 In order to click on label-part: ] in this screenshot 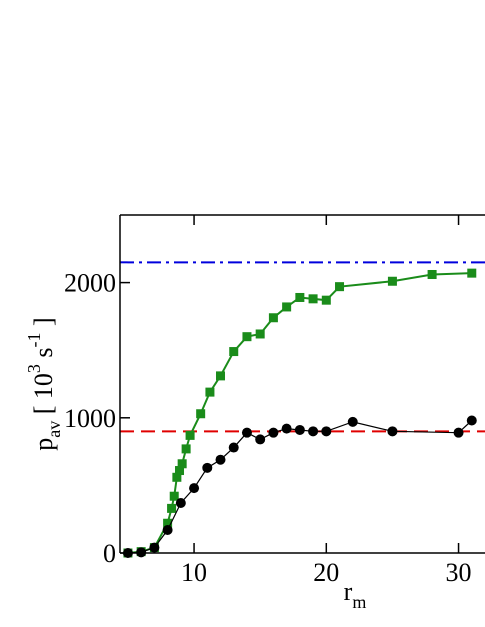, I will do `click(43, 324)`.